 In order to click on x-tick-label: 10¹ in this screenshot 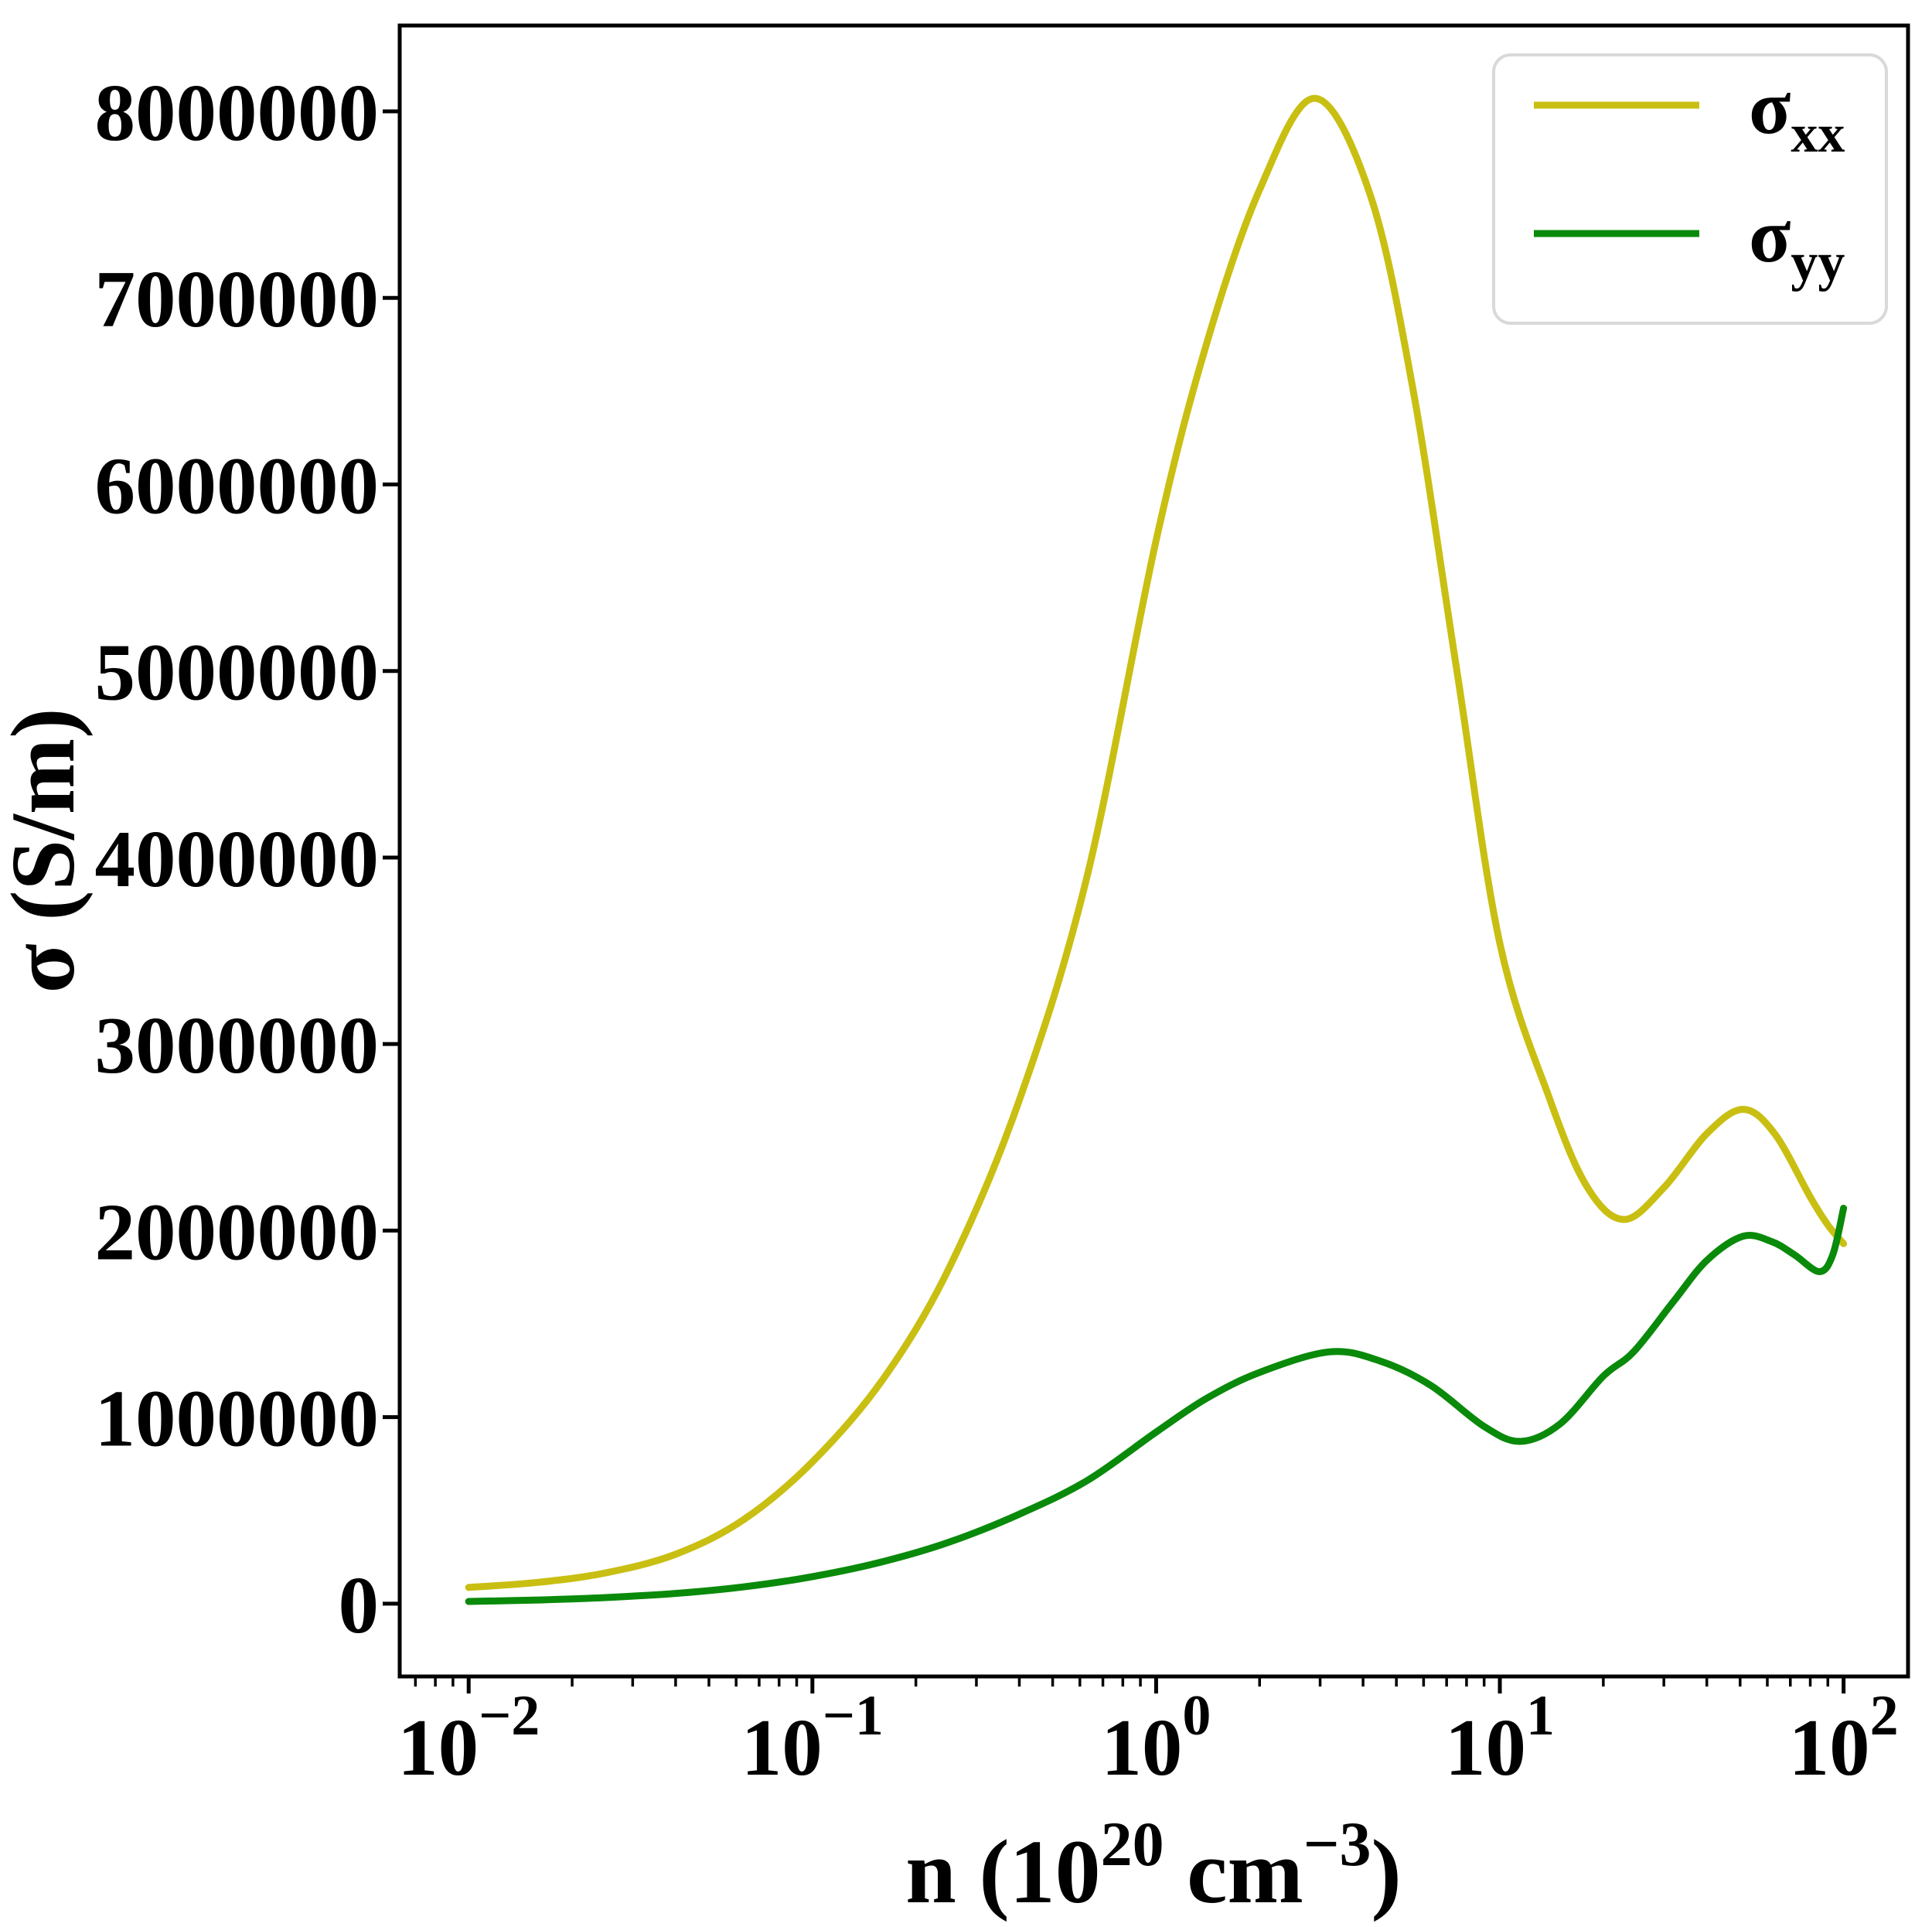, I will do `click(1500, 1738)`.